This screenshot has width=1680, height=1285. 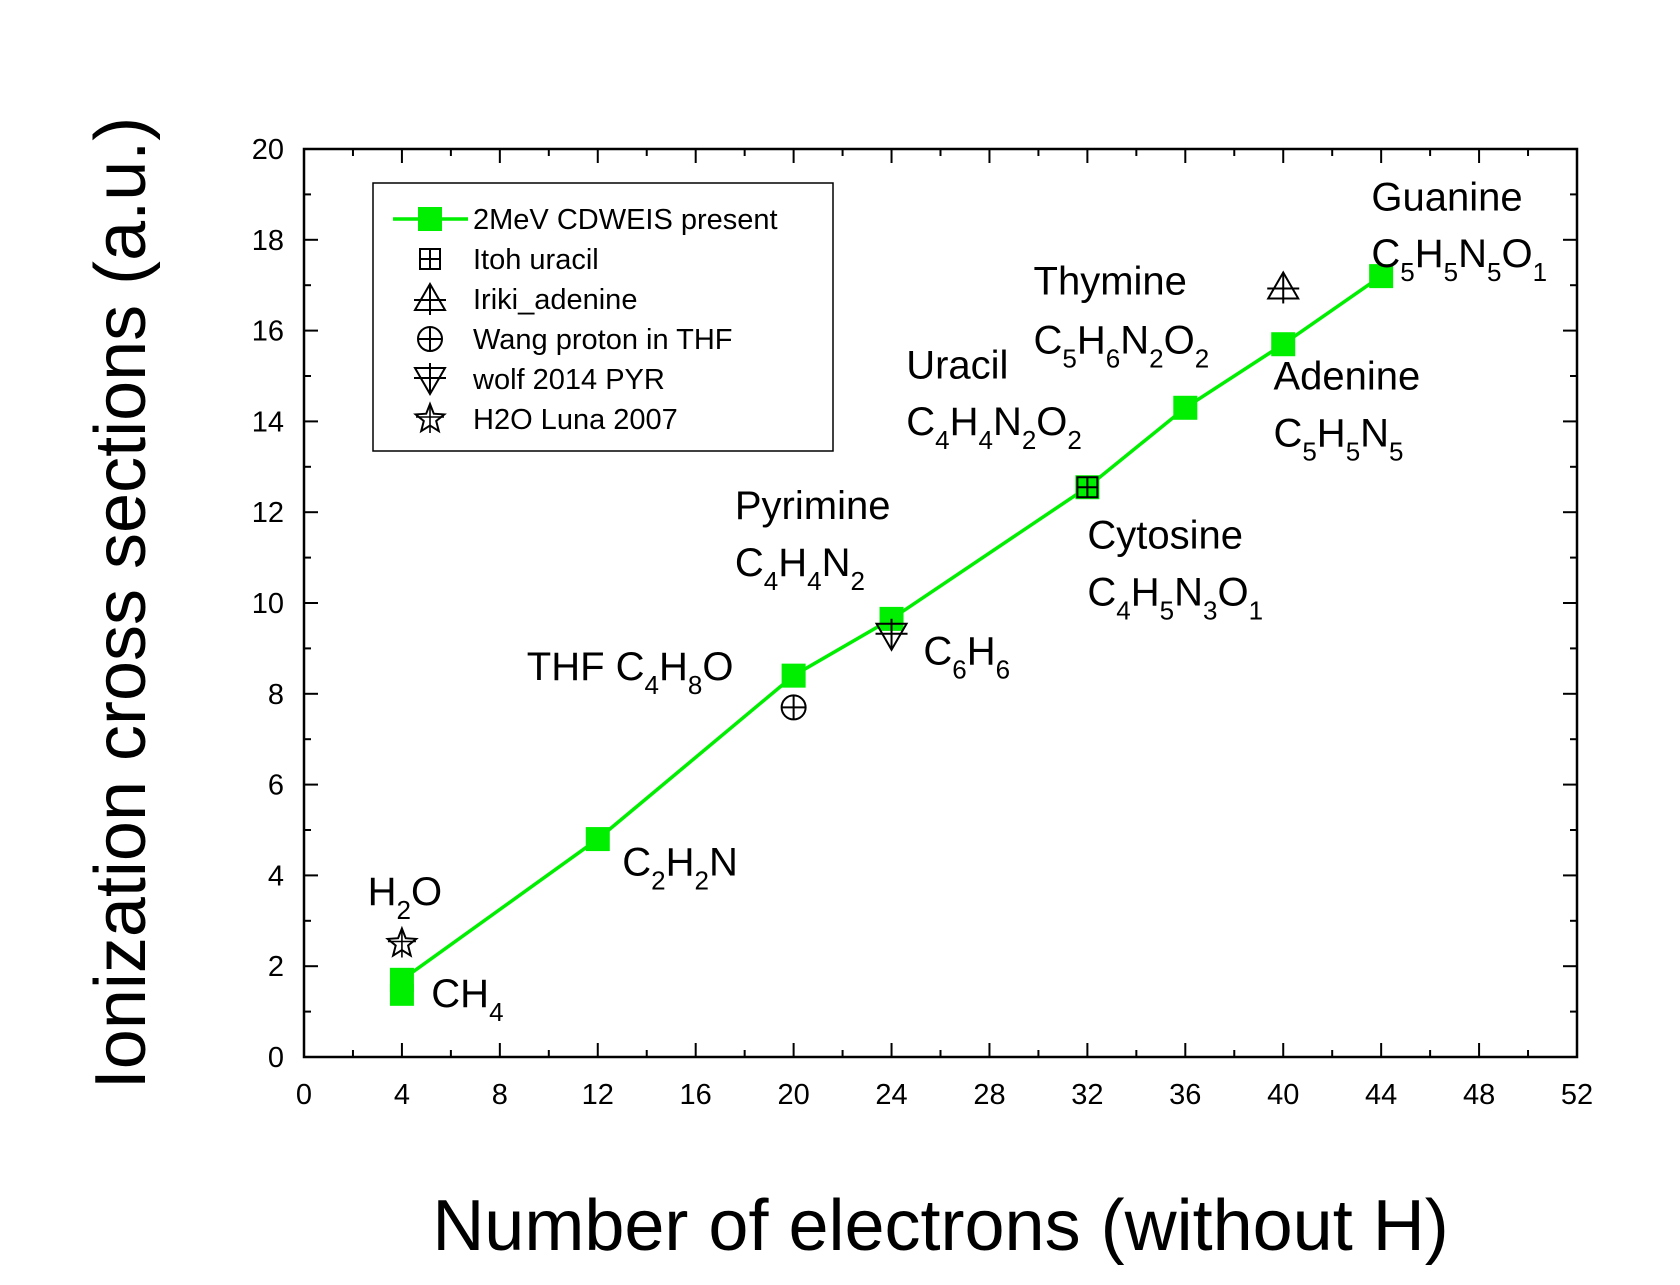 What do you see at coordinates (813, 506) in the screenshot?
I see `annotation-pyrimine-name: Pyrimine` at bounding box center [813, 506].